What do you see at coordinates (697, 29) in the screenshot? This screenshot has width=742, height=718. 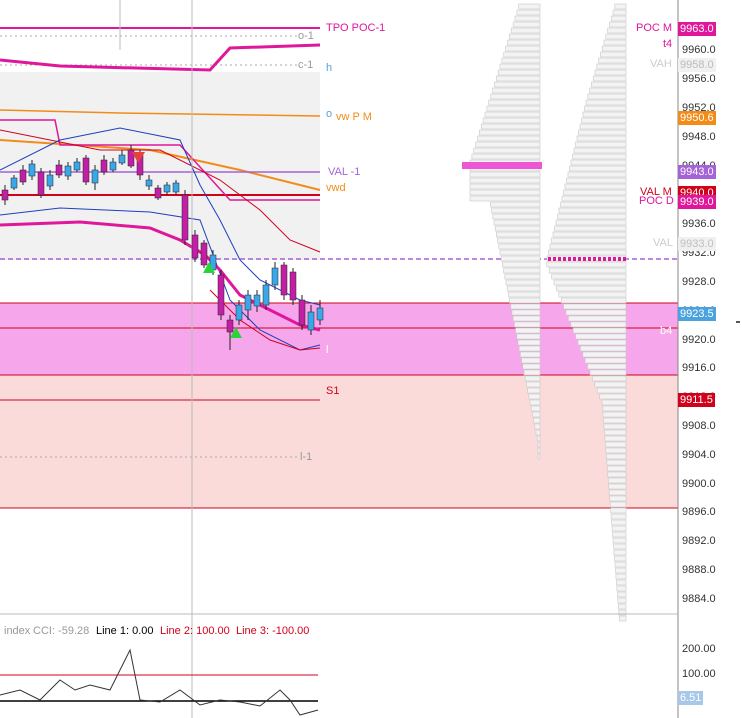 I see `price-tag: 9963.0` at bounding box center [697, 29].